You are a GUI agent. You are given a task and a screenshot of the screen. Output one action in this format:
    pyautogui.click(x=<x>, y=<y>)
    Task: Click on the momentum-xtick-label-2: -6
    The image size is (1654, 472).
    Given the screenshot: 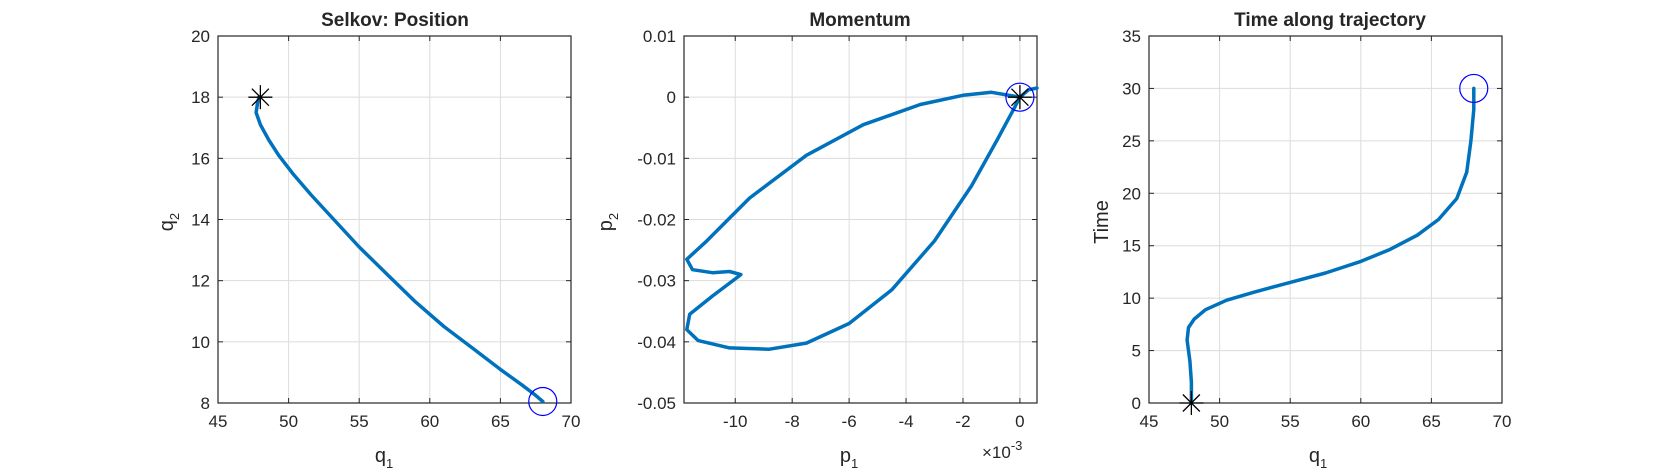 What is the action you would take?
    pyautogui.click(x=849, y=421)
    